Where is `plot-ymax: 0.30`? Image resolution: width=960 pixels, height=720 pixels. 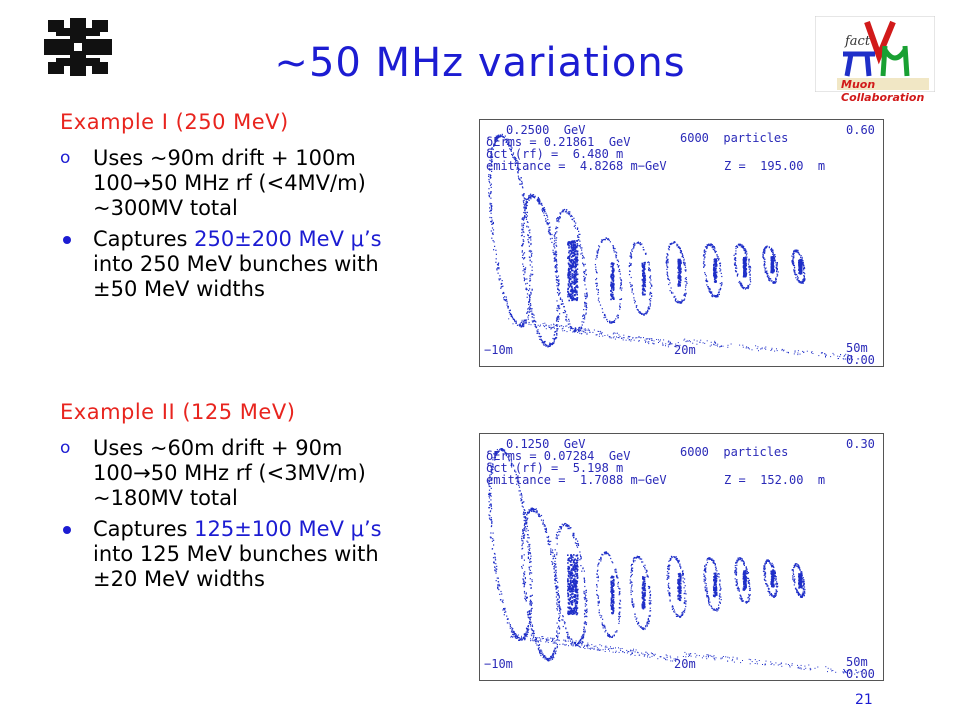 plot-ymax: 0.30 is located at coordinates (860, 444).